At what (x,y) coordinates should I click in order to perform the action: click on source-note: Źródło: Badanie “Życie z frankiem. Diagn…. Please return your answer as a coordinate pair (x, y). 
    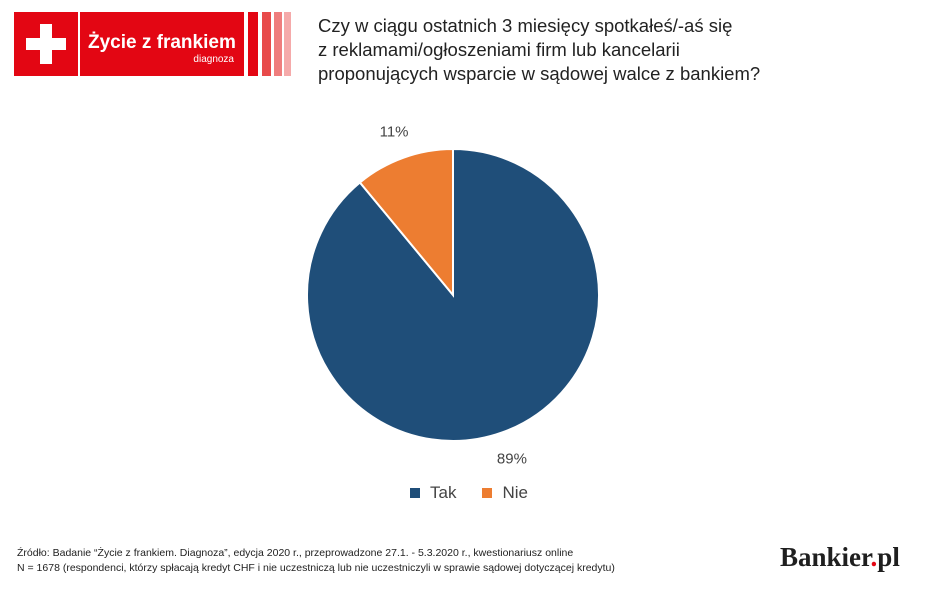
    Looking at the image, I should click on (316, 561).